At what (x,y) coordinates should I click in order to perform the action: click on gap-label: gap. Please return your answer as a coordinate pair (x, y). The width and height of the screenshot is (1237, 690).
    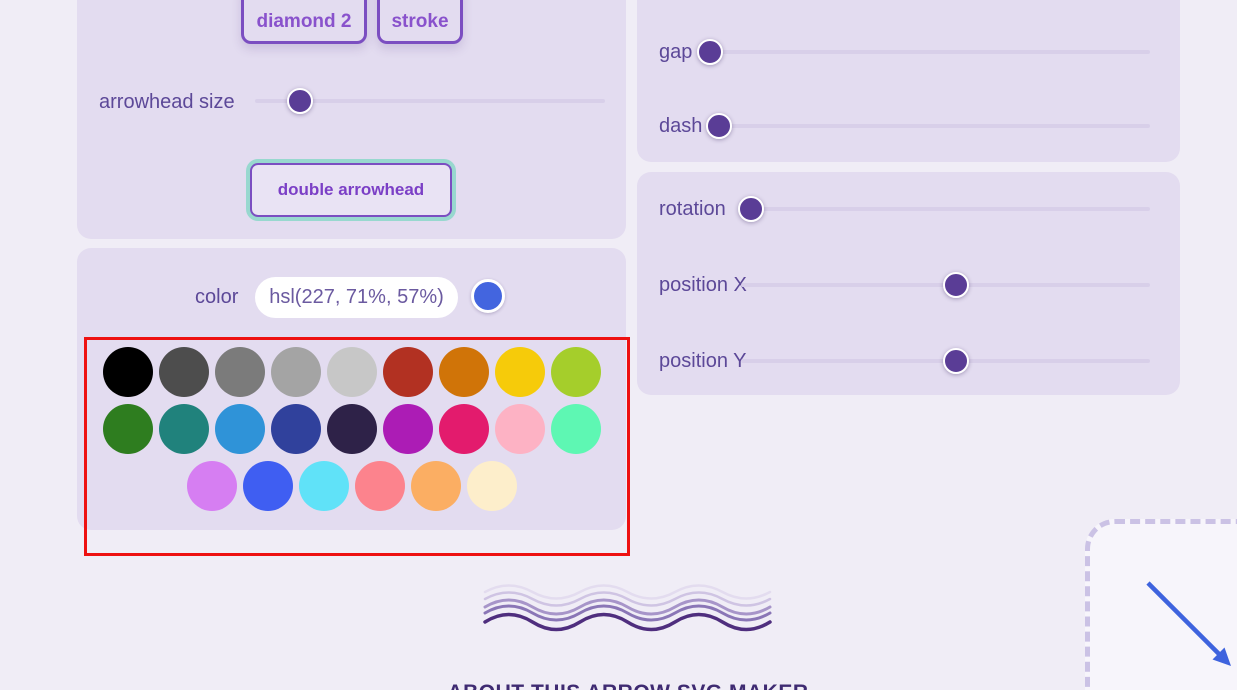
    Looking at the image, I should click on (676, 52).